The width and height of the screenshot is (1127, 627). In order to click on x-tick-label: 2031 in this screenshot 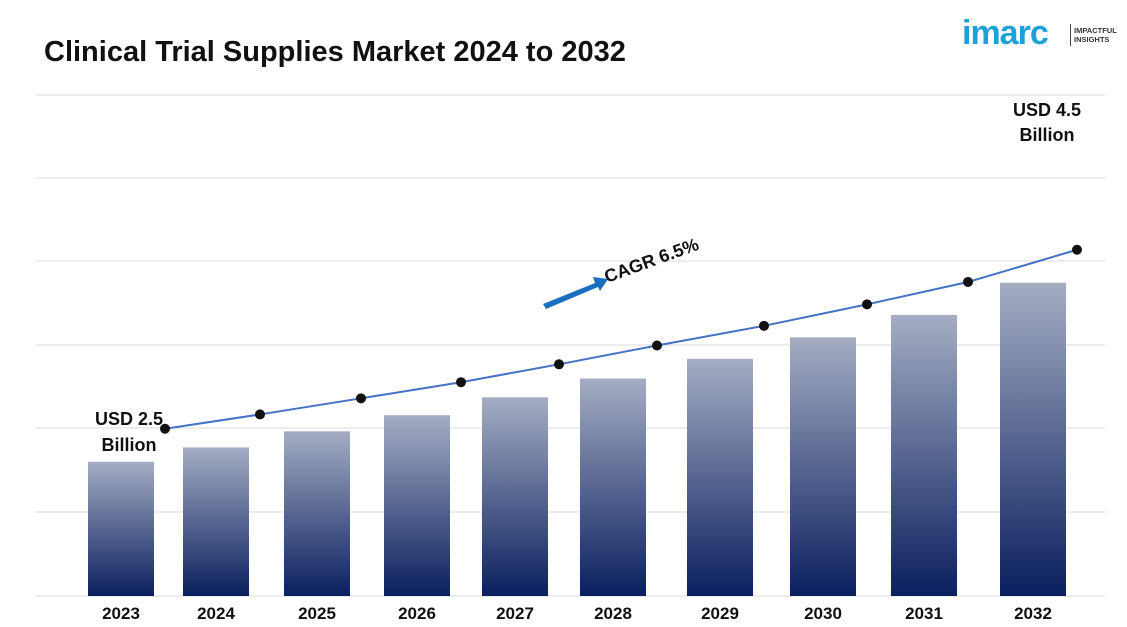, I will do `click(924, 613)`.